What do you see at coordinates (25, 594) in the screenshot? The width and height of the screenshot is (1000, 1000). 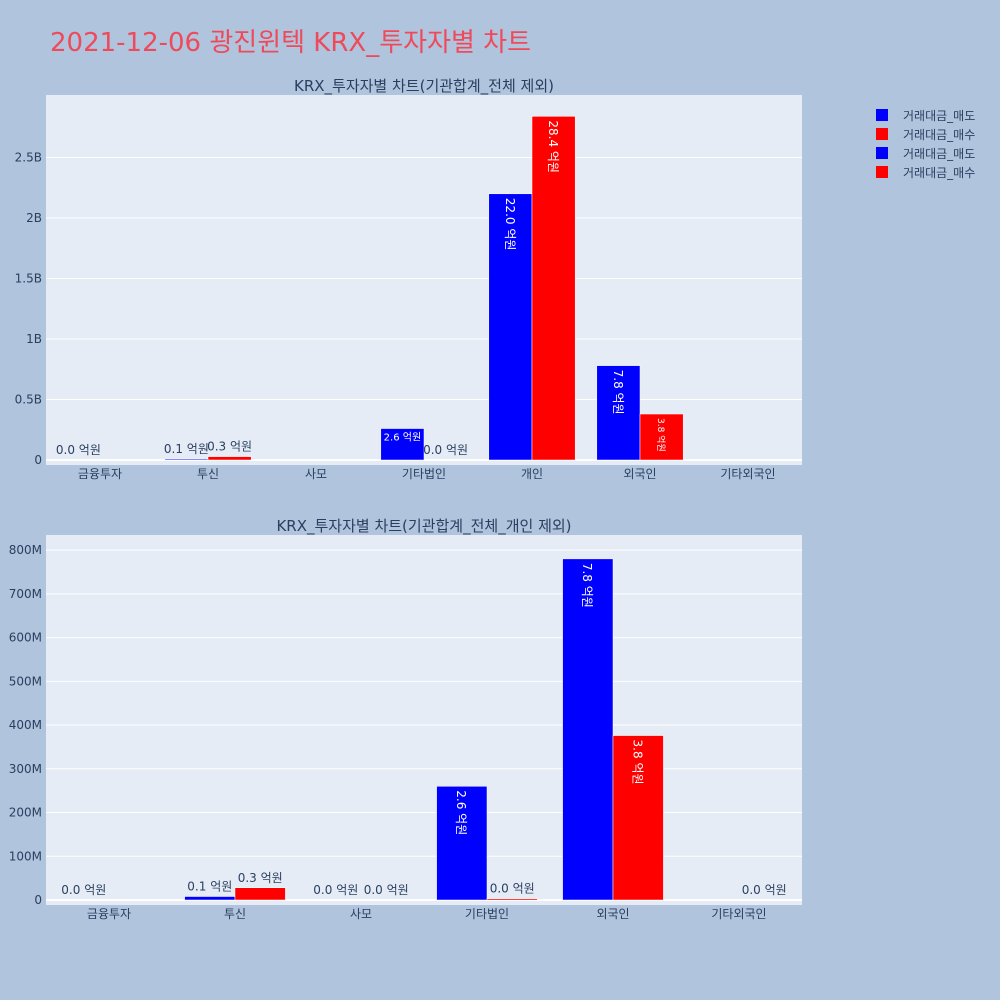 I see `y-tick-label: 700M` at bounding box center [25, 594].